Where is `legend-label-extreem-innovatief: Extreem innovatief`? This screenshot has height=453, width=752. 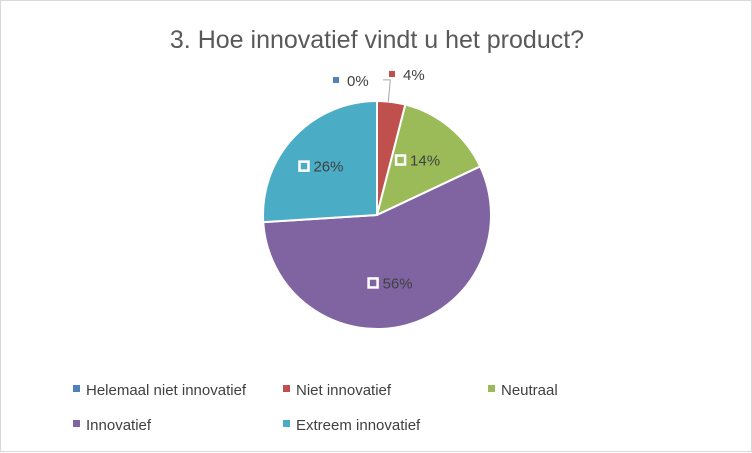 legend-label-extreem-innovatief: Extreem innovatief is located at coordinates (358, 425).